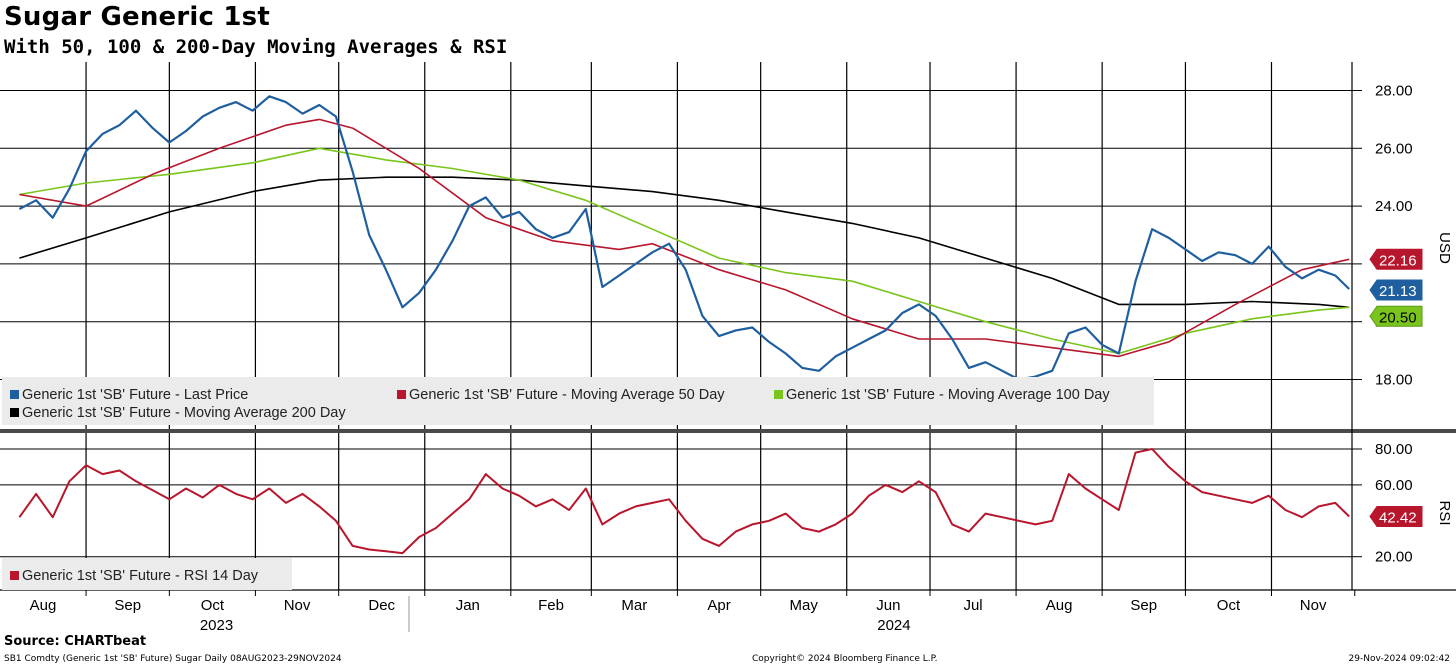 The width and height of the screenshot is (1456, 666). Describe the element at coordinates (1394, 449) in the screenshot. I see `rsi-ytick-label: 80.00` at that location.